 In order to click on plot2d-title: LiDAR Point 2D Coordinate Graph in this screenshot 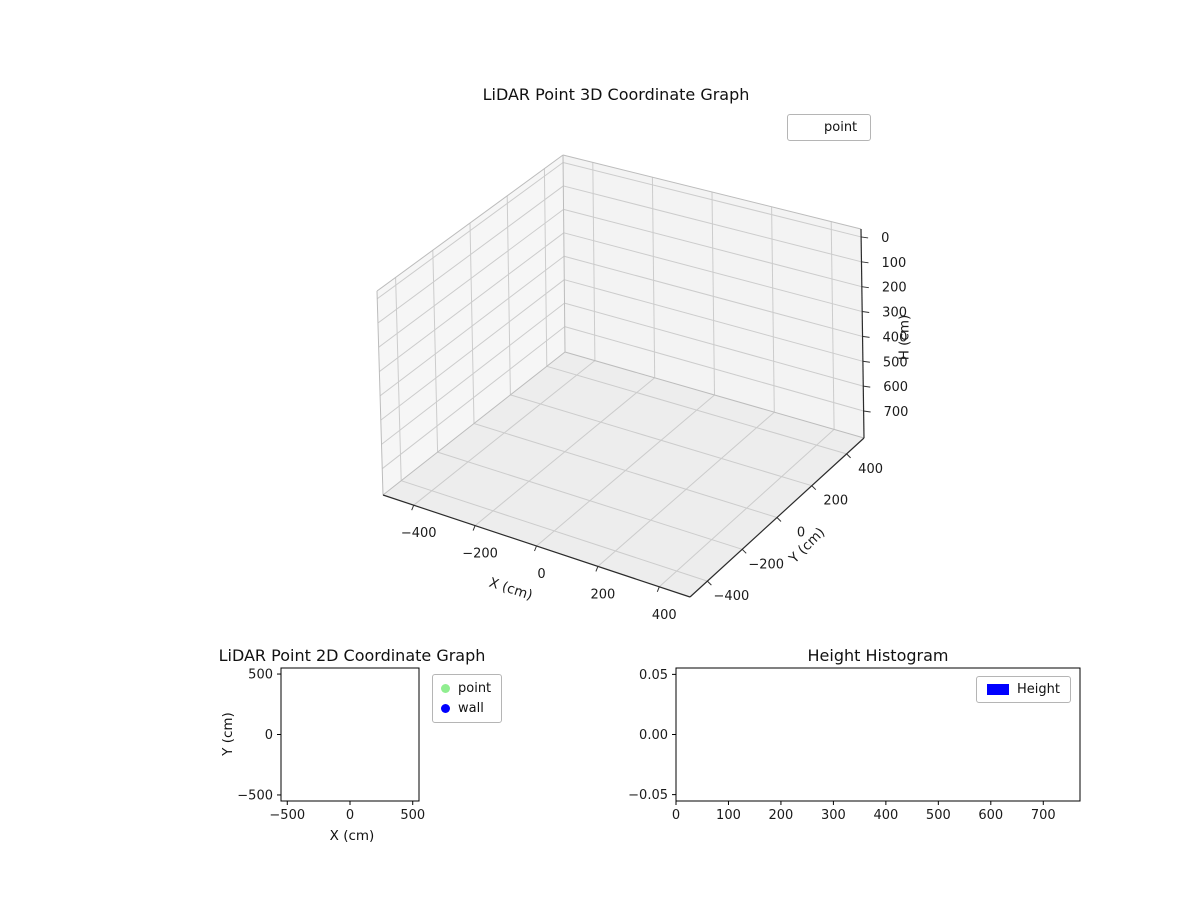, I will do `click(352, 655)`.